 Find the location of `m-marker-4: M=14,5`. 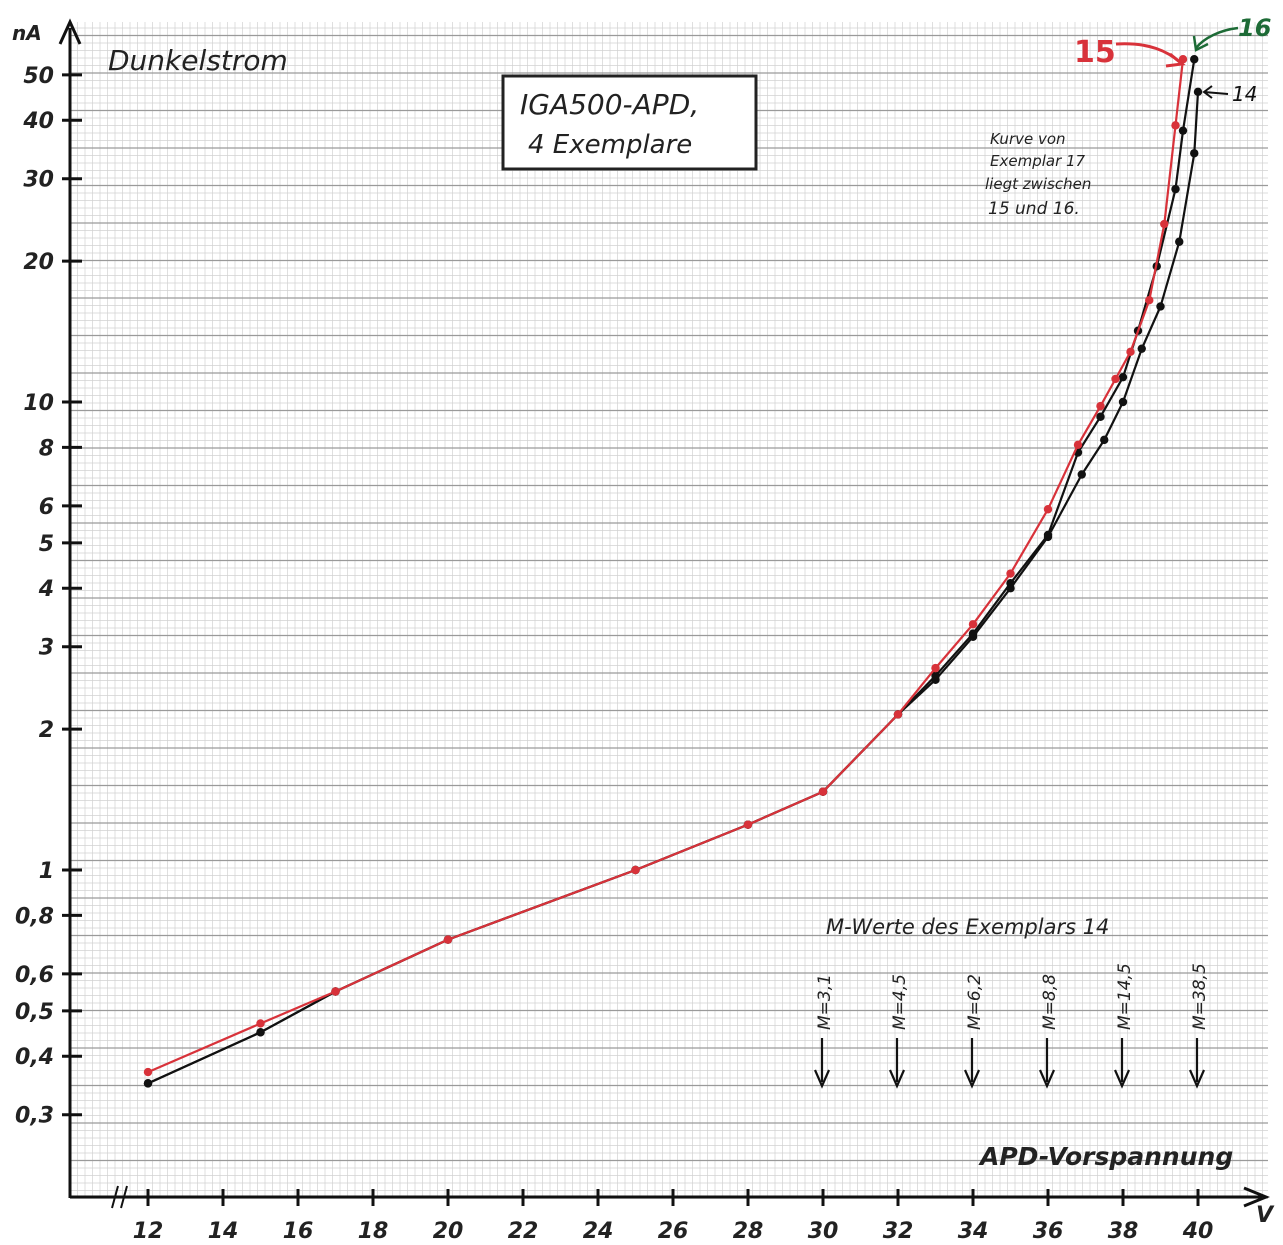

m-marker-4: M=14,5 is located at coordinates (1124, 1026).